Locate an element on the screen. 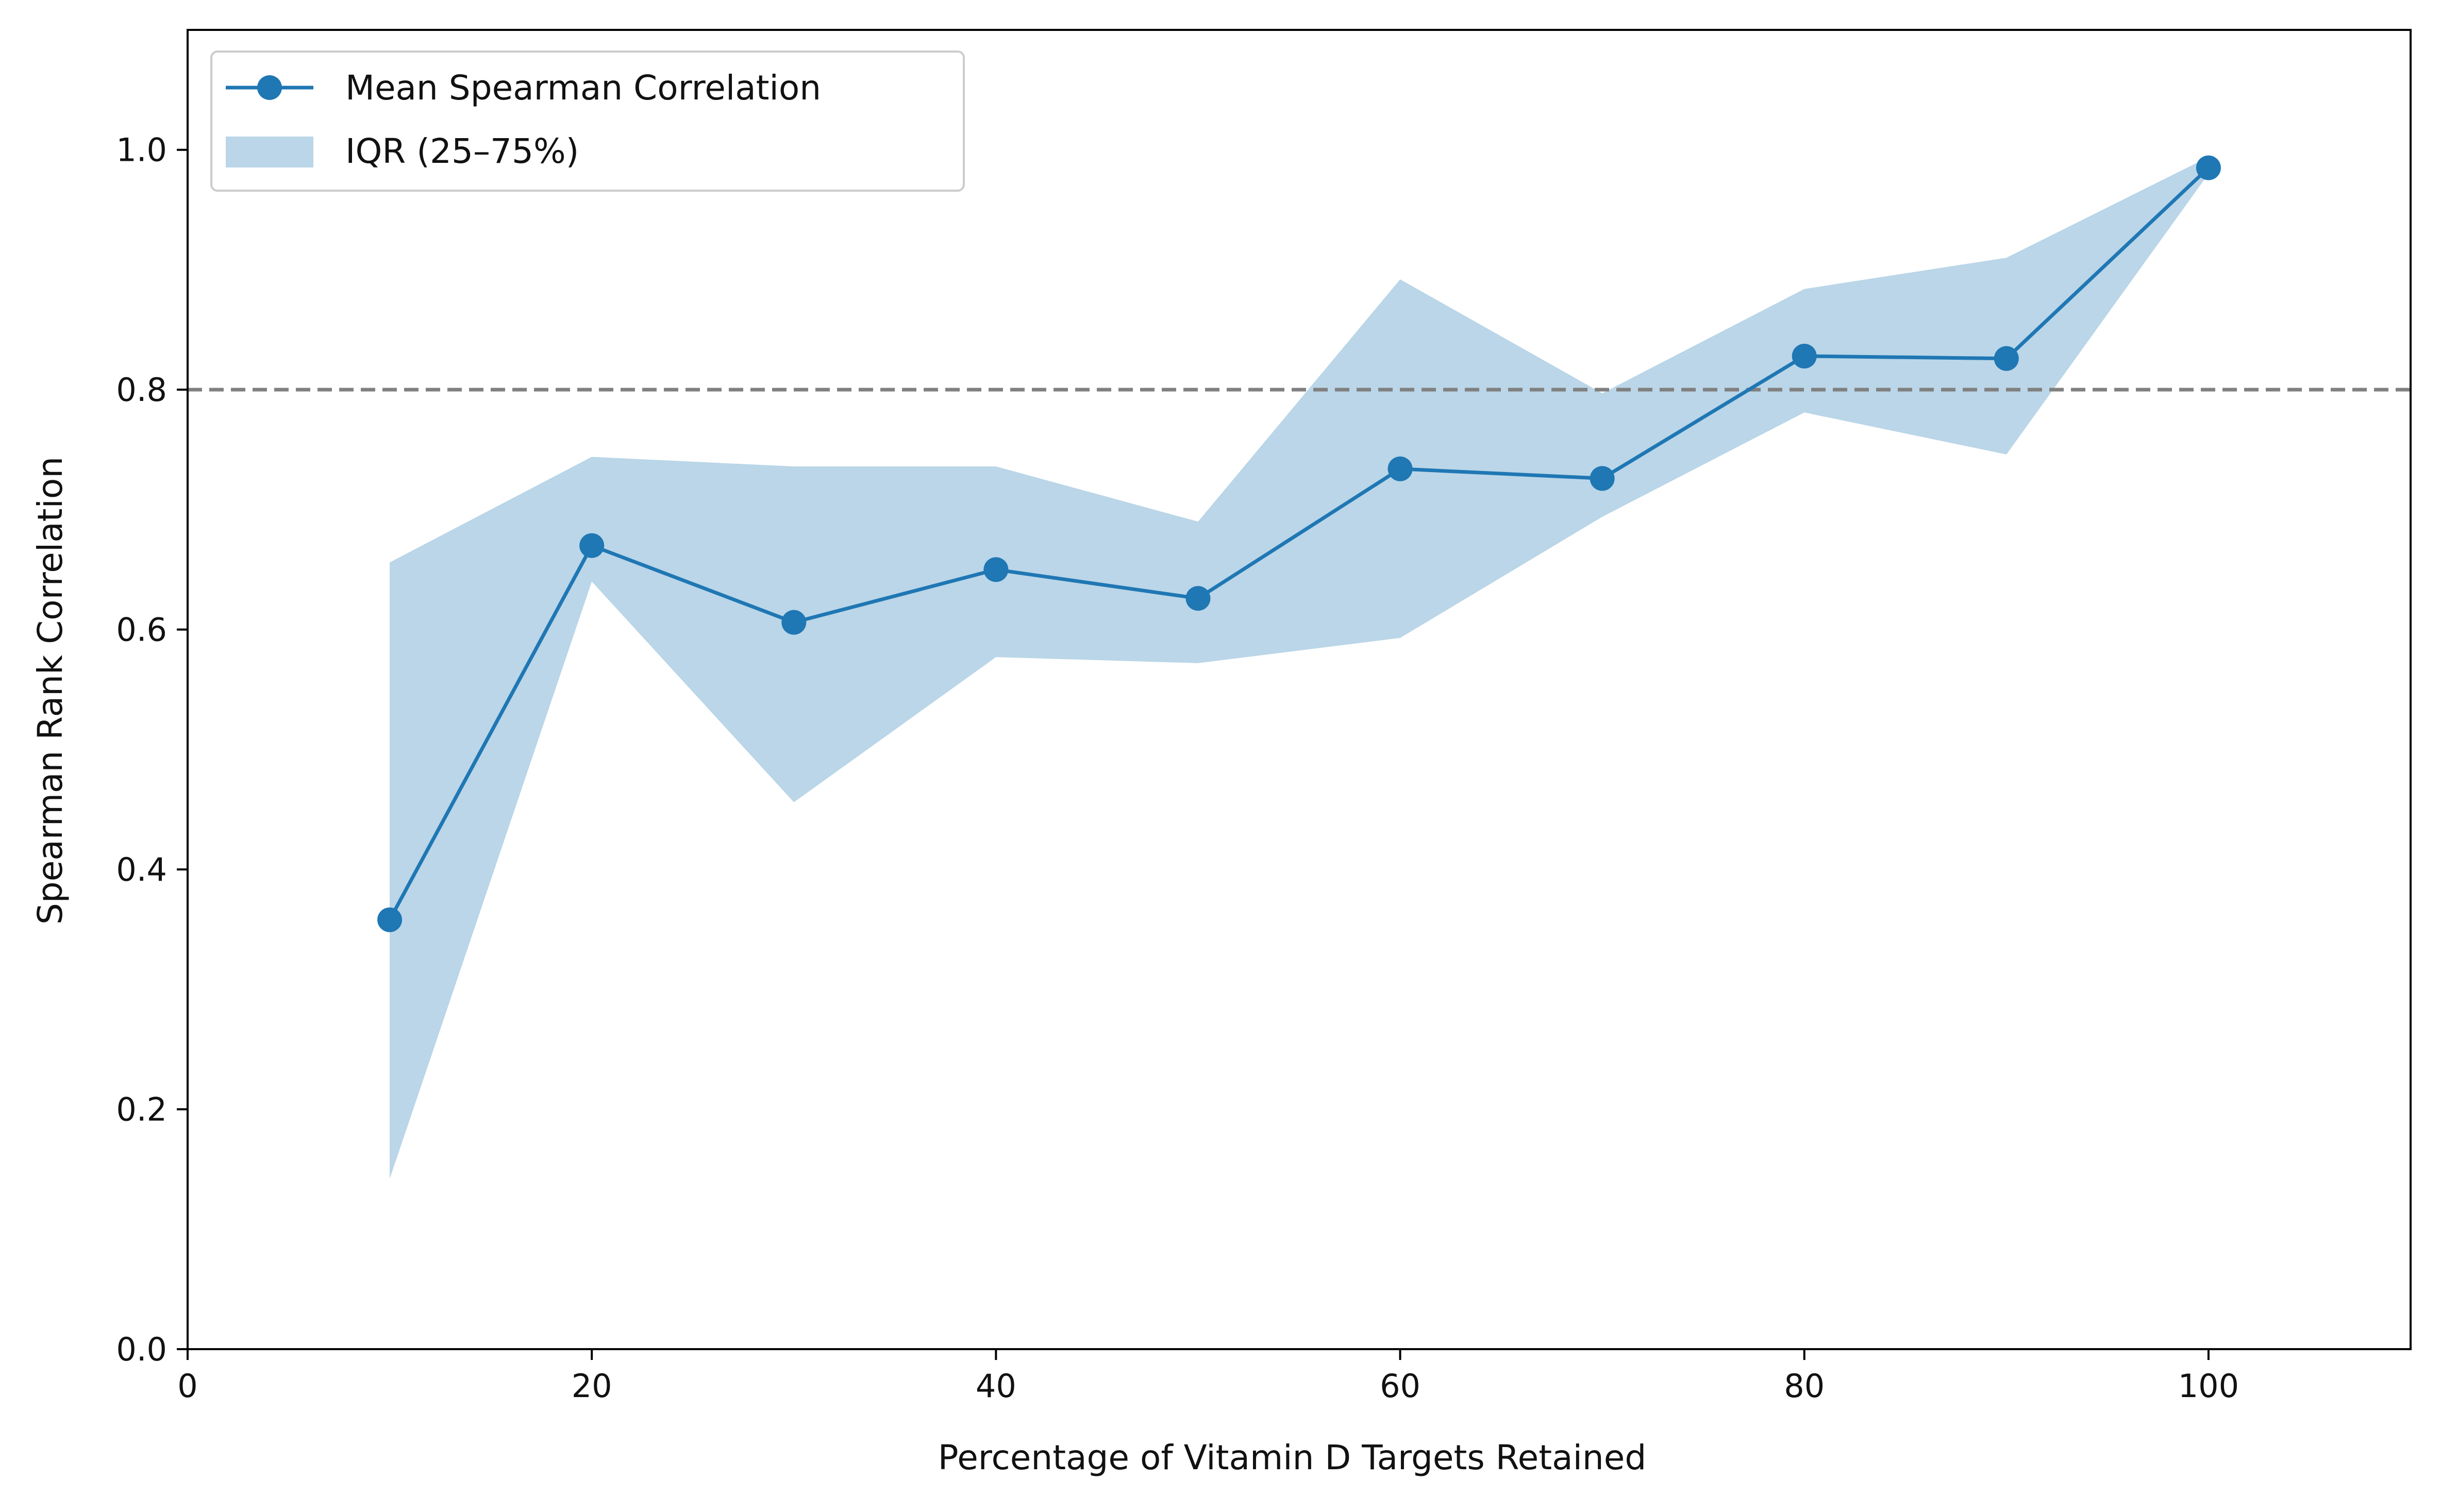  legend-box is located at coordinates (587, 121).